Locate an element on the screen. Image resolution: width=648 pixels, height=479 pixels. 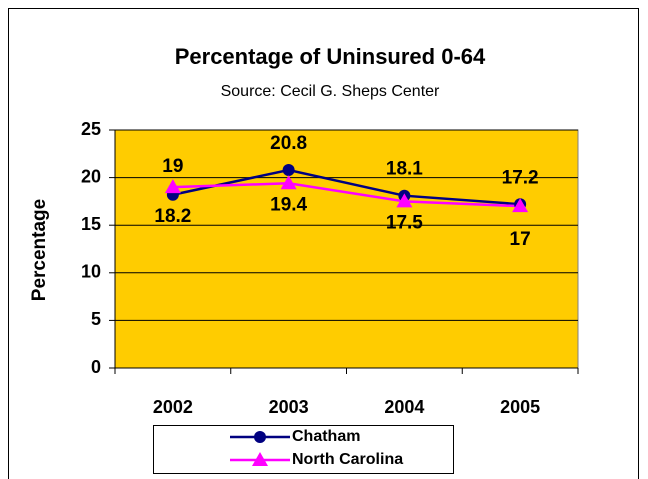
legend-label: North Carolina is located at coordinates (347, 459).